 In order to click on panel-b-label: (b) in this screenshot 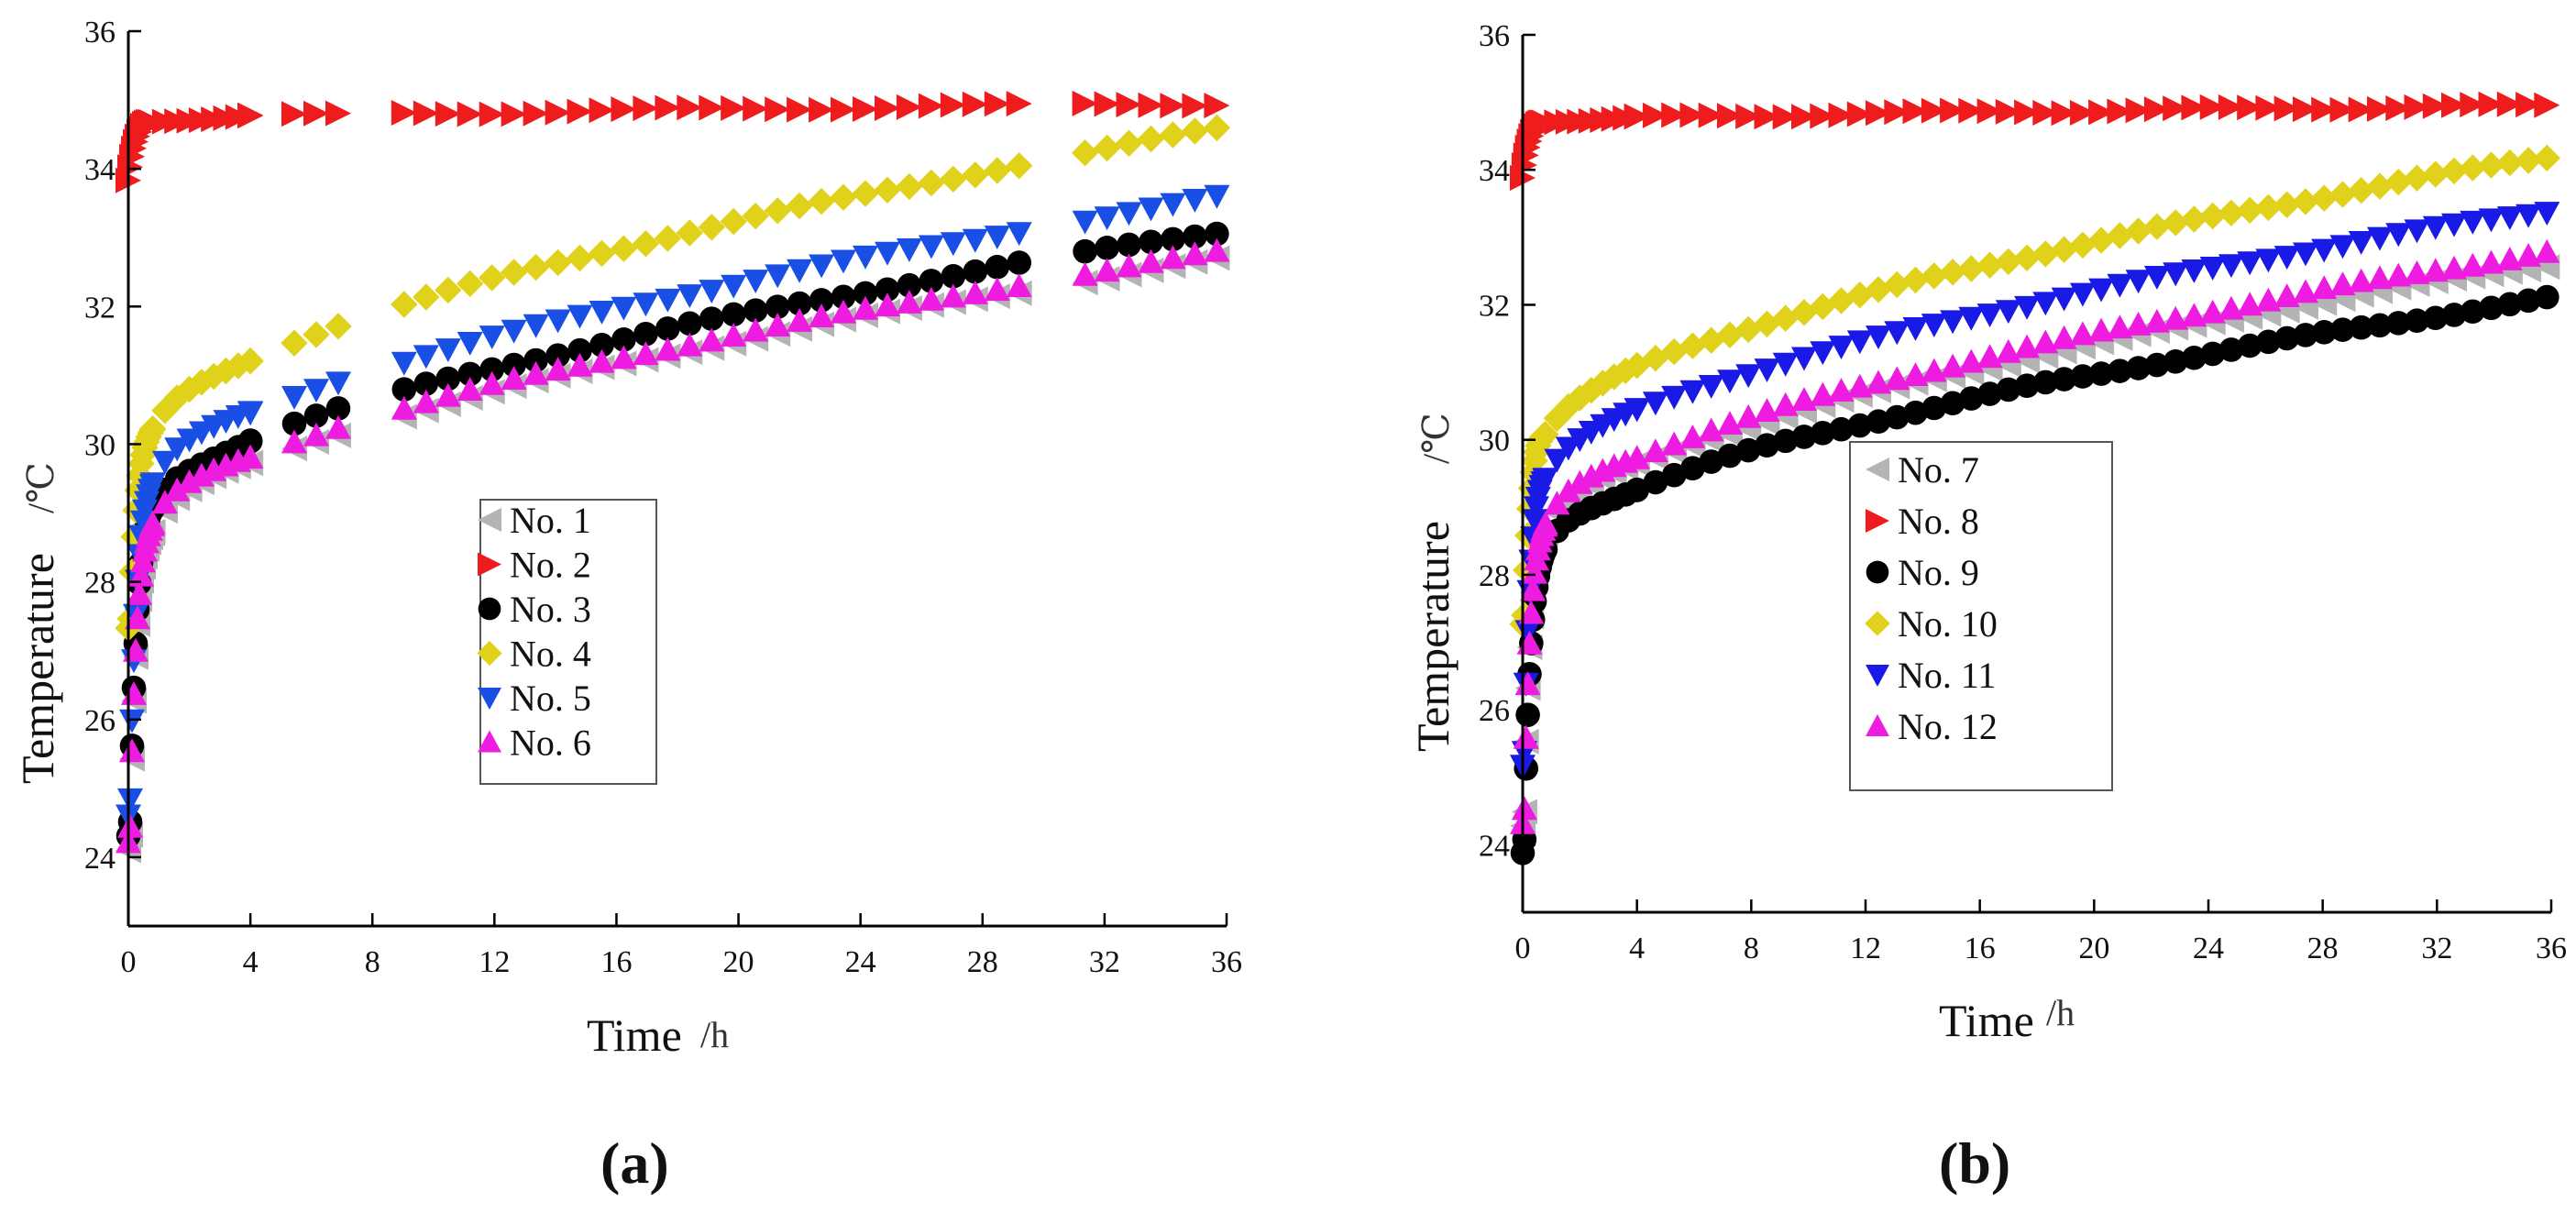, I will do `click(1975, 1163)`.